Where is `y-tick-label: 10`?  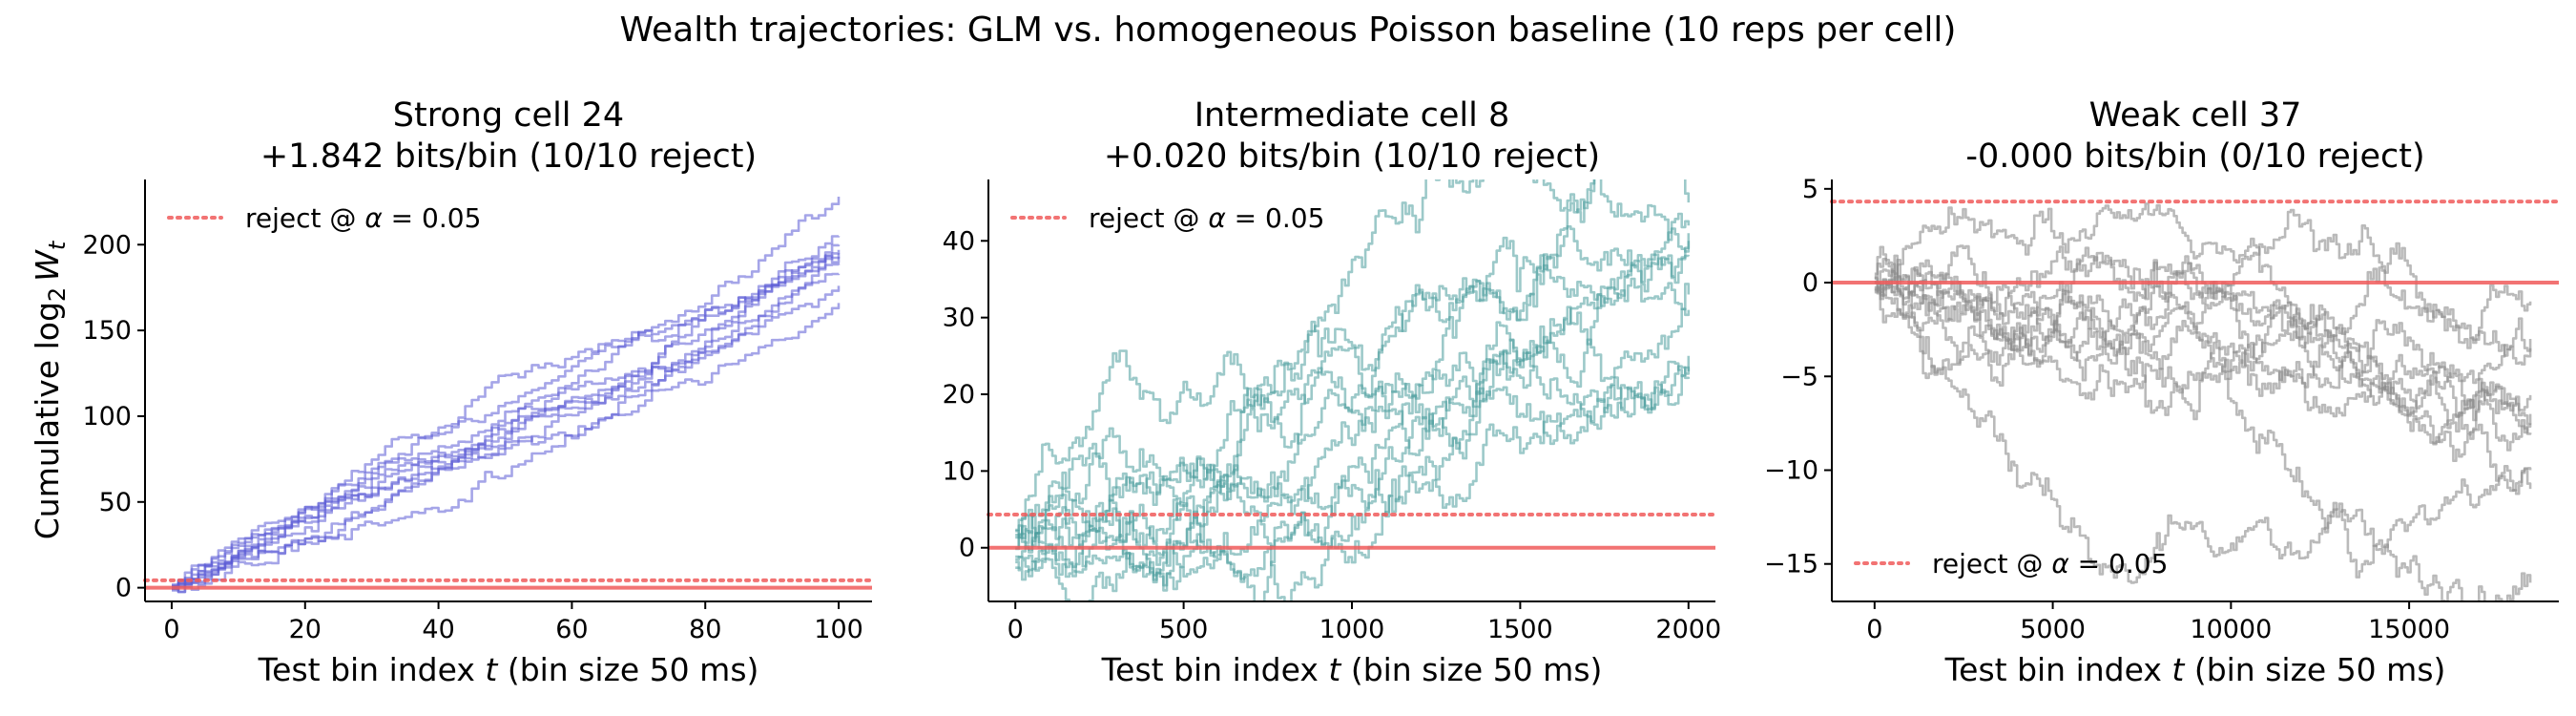 y-tick-label: 10 is located at coordinates (959, 471).